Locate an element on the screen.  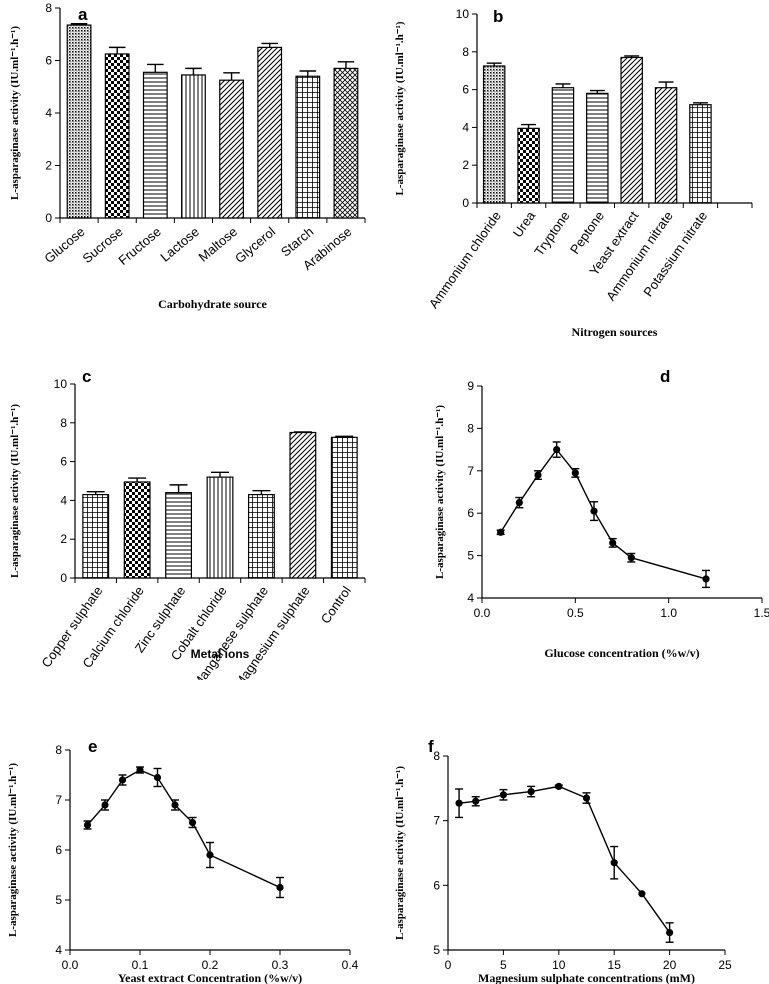
x-axis-title: Metal ions is located at coordinates (220, 654).